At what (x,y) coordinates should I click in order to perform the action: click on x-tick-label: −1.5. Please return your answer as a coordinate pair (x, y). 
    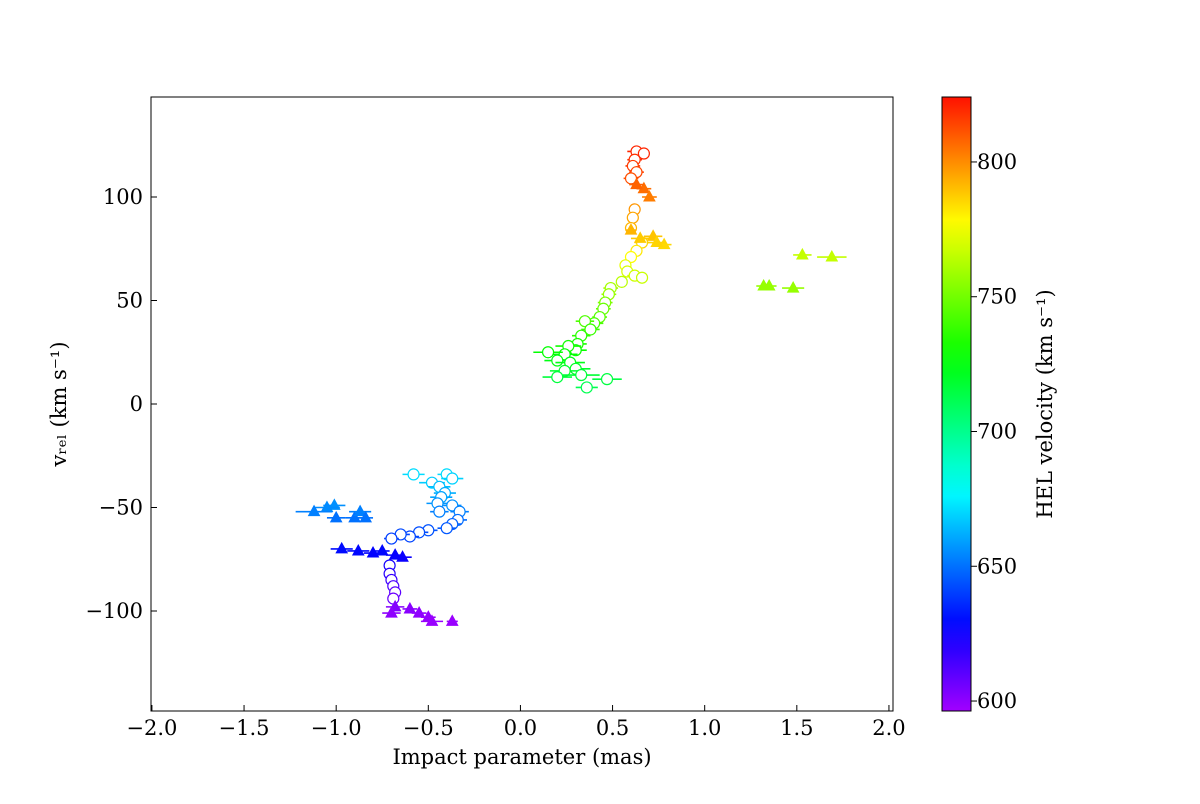
    Looking at the image, I should click on (244, 728).